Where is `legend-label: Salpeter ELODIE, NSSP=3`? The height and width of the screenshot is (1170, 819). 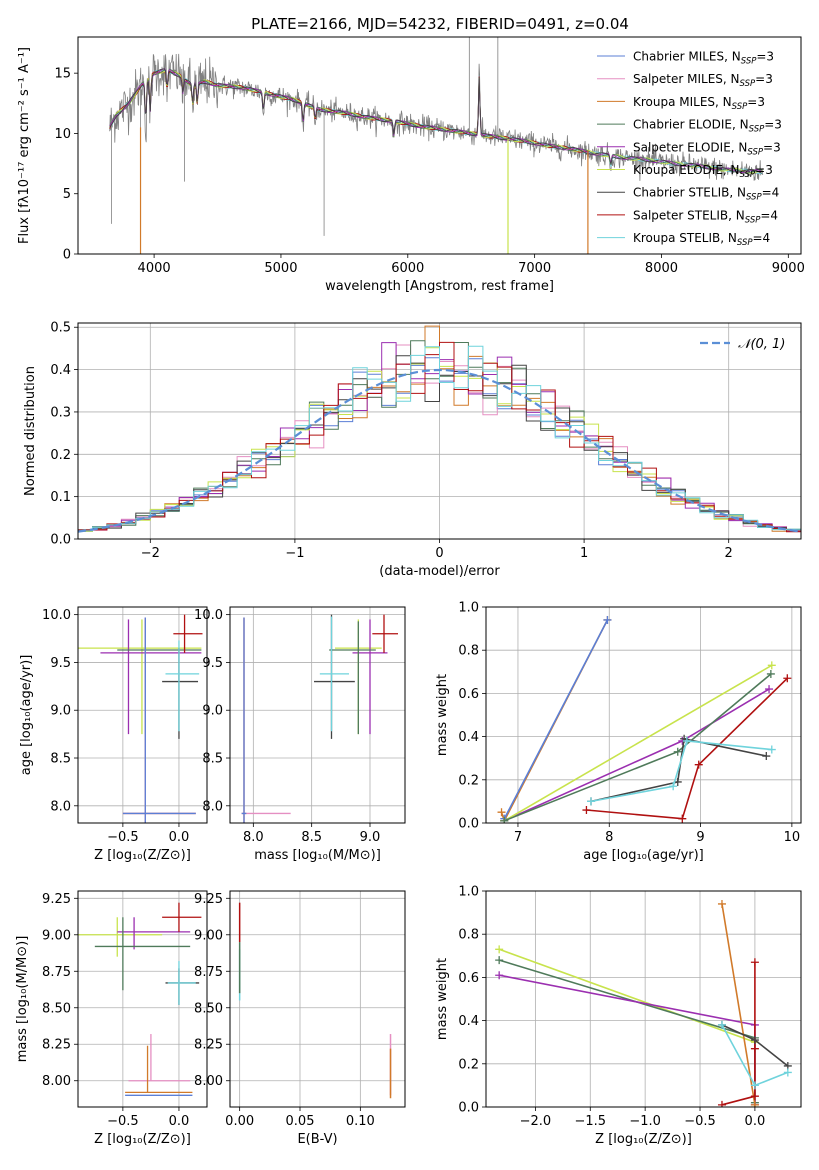 legend-label: Salpeter ELODIE, NSSP=3 is located at coordinates (707, 148).